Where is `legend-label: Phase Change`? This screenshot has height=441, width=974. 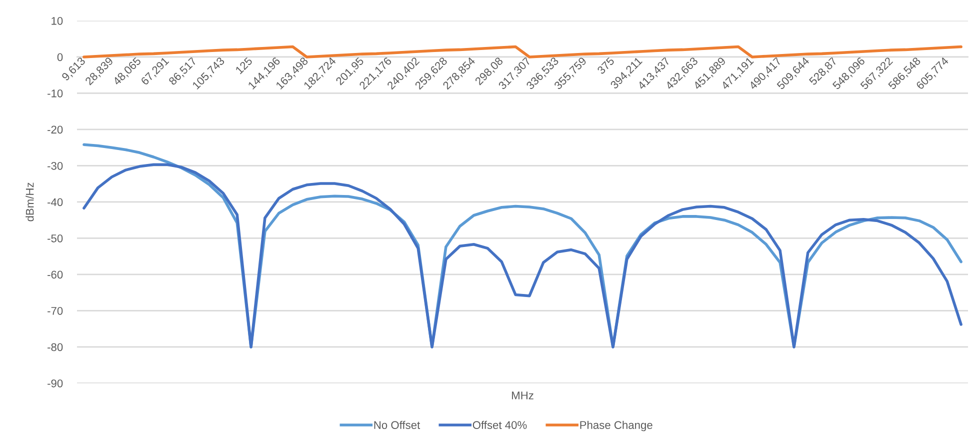
legend-label: Phase Change is located at coordinates (616, 426).